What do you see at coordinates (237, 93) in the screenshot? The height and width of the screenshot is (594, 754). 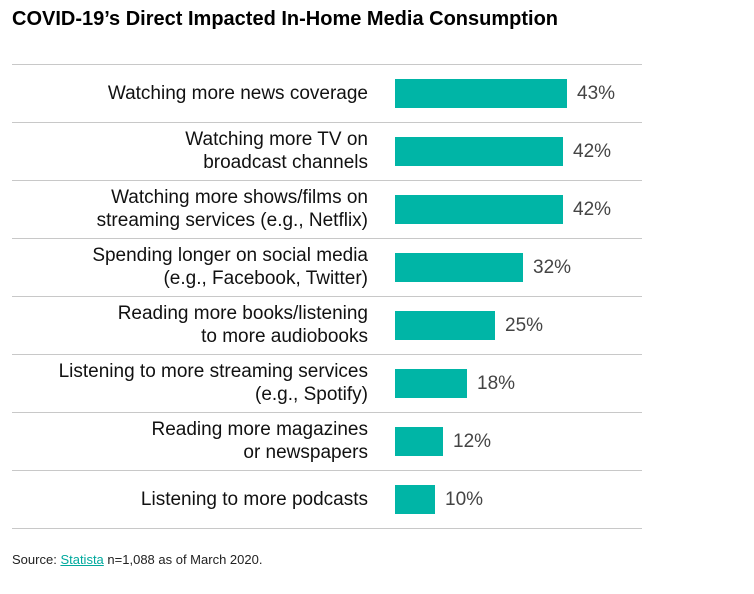 I see `category-label: Watching more news coverage` at bounding box center [237, 93].